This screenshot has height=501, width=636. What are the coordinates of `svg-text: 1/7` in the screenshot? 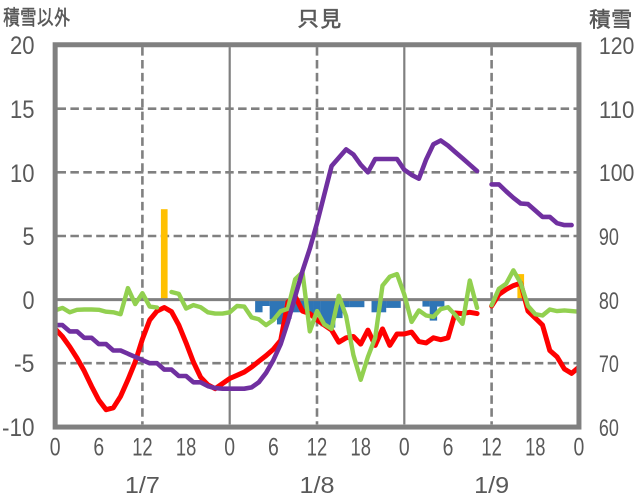 It's located at (142, 485).